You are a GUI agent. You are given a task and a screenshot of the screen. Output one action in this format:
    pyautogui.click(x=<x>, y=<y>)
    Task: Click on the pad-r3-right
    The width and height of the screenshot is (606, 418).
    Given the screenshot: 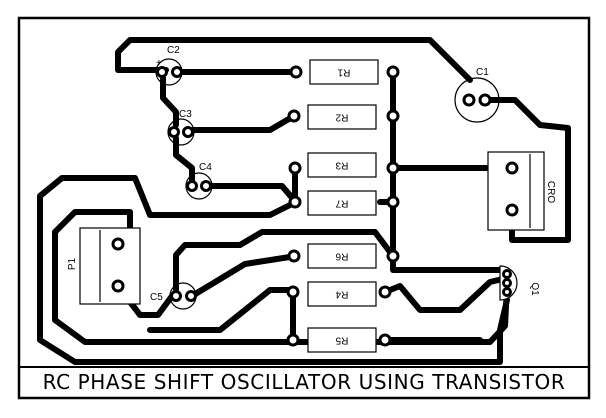 What is the action you would take?
    pyautogui.click(x=393, y=168)
    